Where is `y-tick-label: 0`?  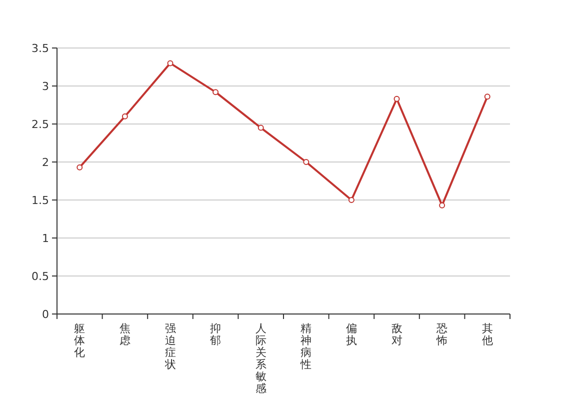 y-tick-label: 0 is located at coordinates (45, 314).